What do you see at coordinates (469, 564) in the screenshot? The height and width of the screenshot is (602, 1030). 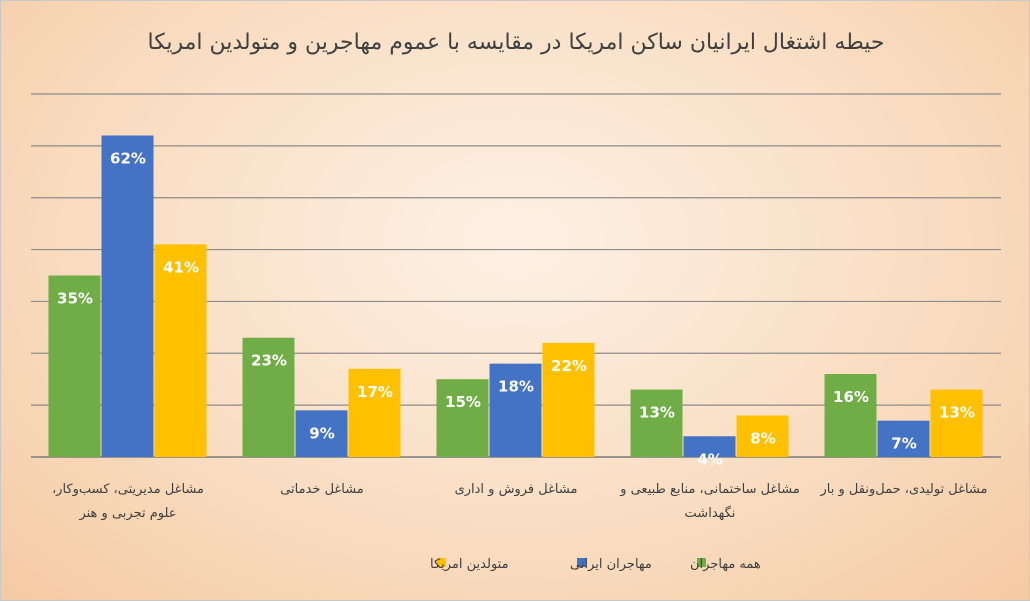 I see `legend-item: متولدین امریکا` at bounding box center [469, 564].